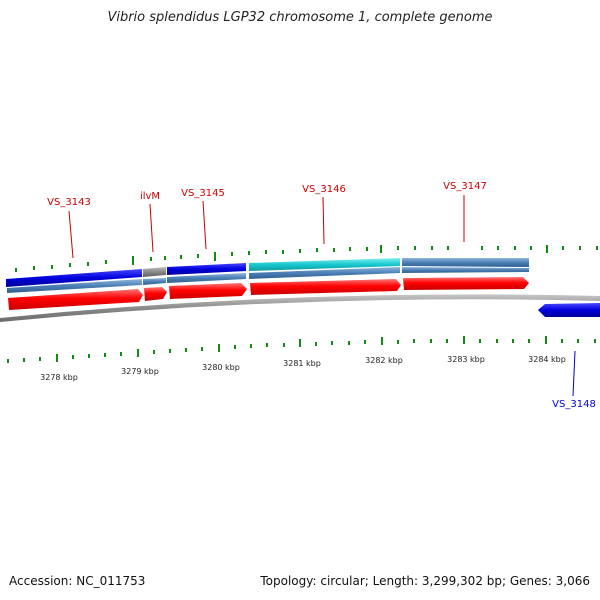  I want to click on cds-arrow-vs3145, so click(208, 291).